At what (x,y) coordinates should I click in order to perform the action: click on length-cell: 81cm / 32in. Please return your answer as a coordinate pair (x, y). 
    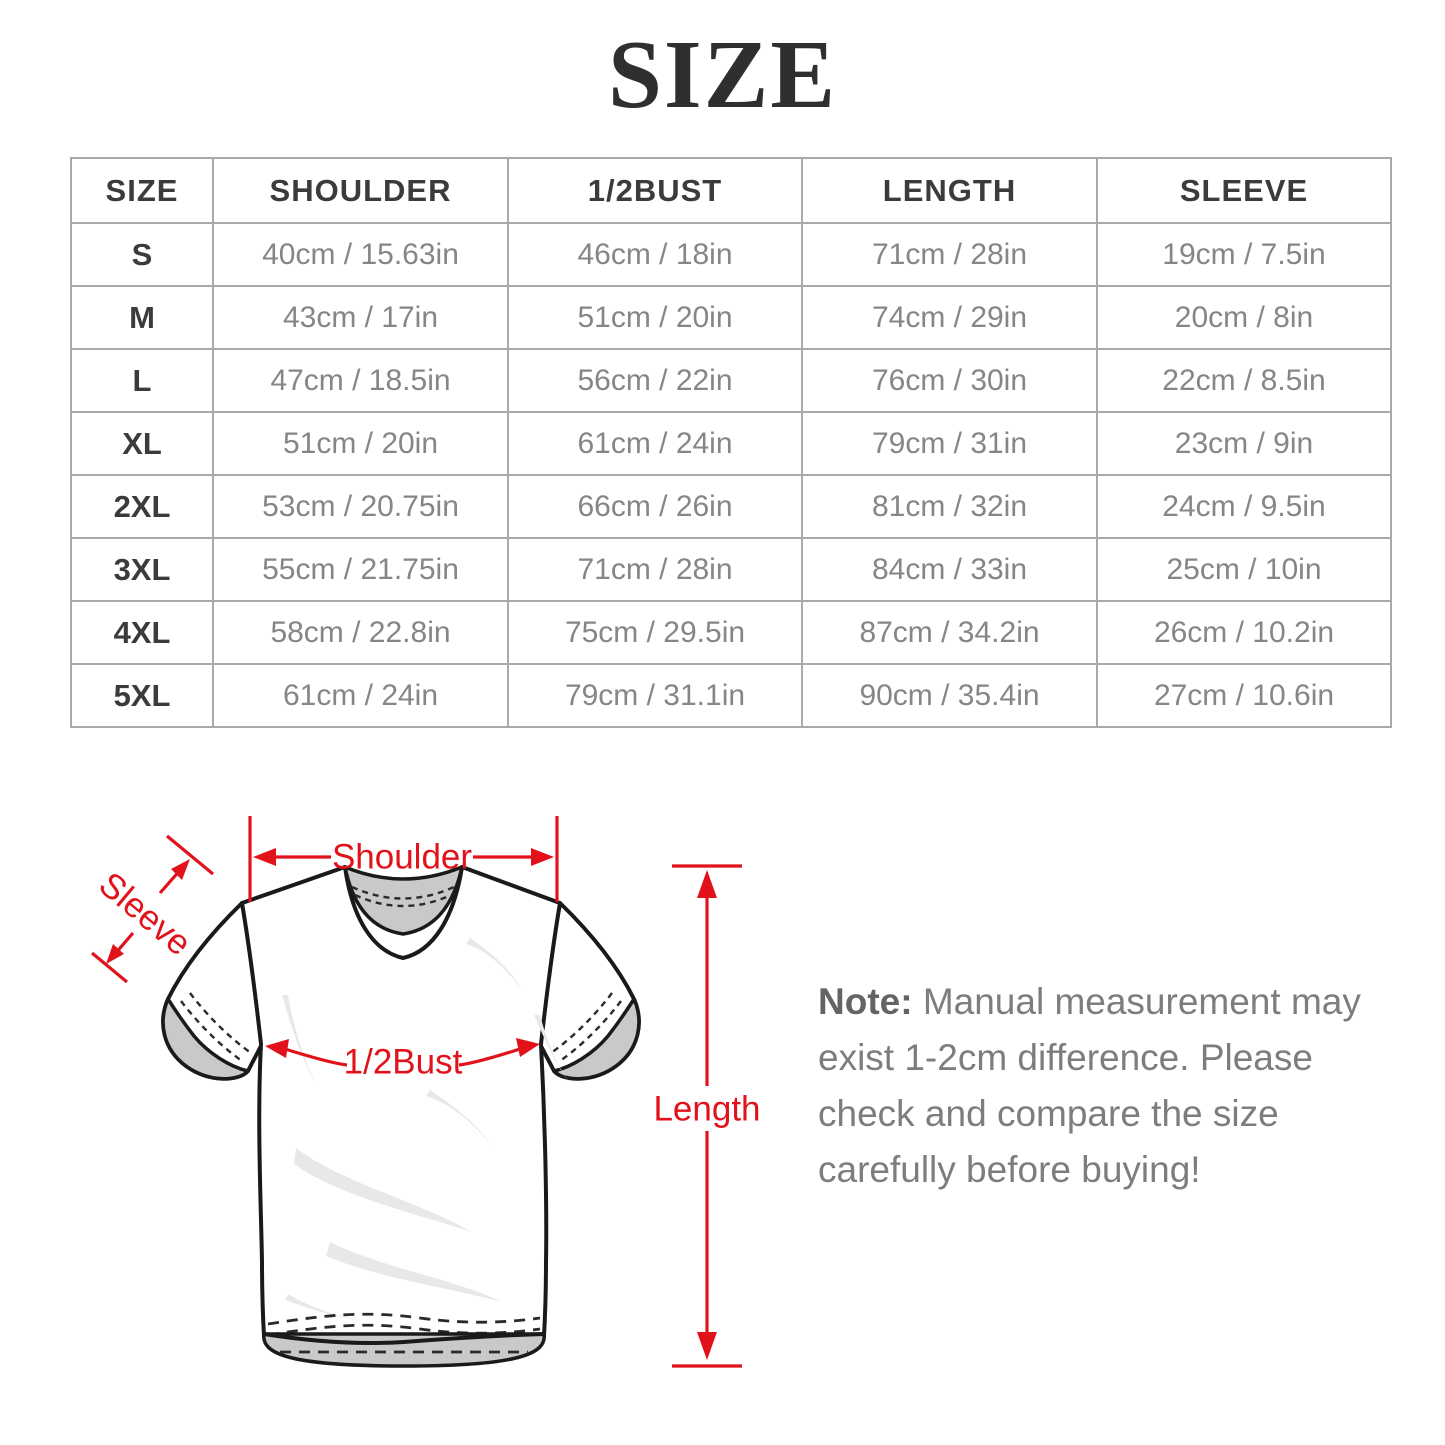
    Looking at the image, I should click on (949, 506).